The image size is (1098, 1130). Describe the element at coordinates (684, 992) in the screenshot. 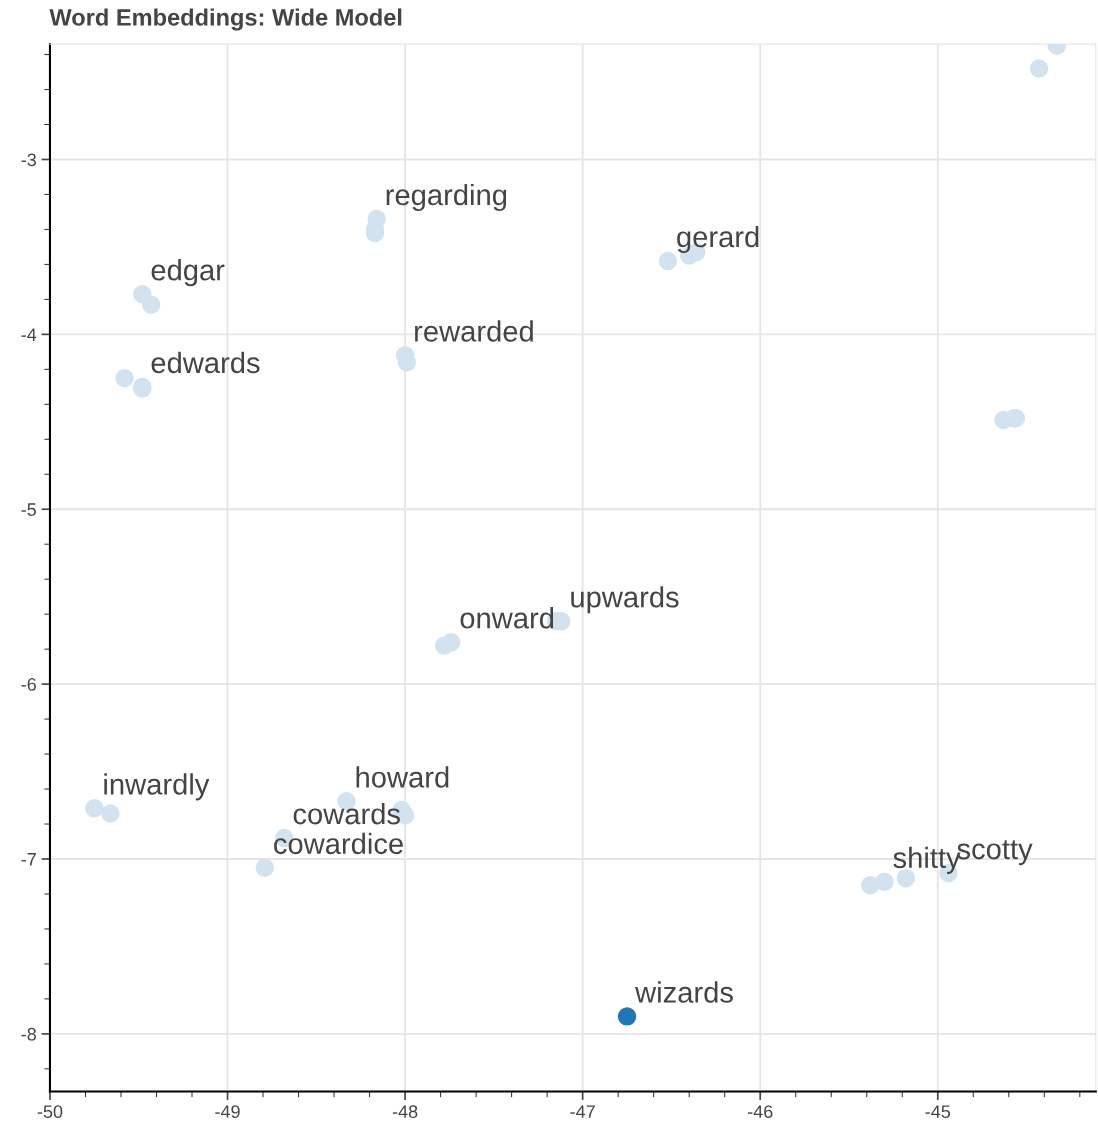

I see `annotation: wizards` at that location.